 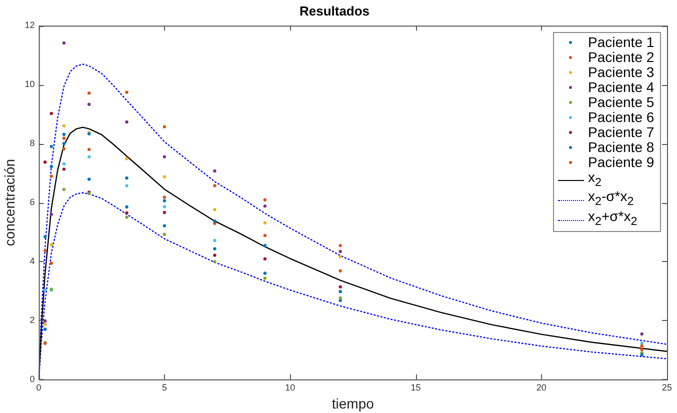 I want to click on y-tick-label: 8, so click(x=32, y=143).